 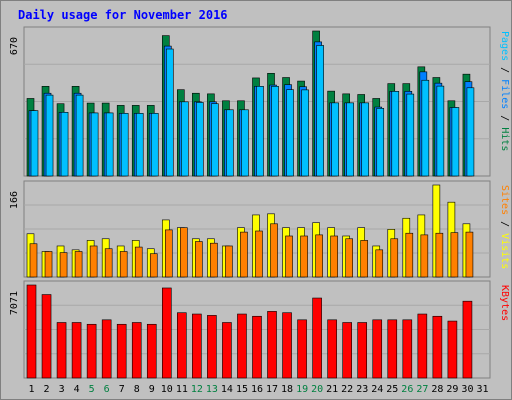 I want to click on x-tick-label-21: 21, so click(x=332, y=389).